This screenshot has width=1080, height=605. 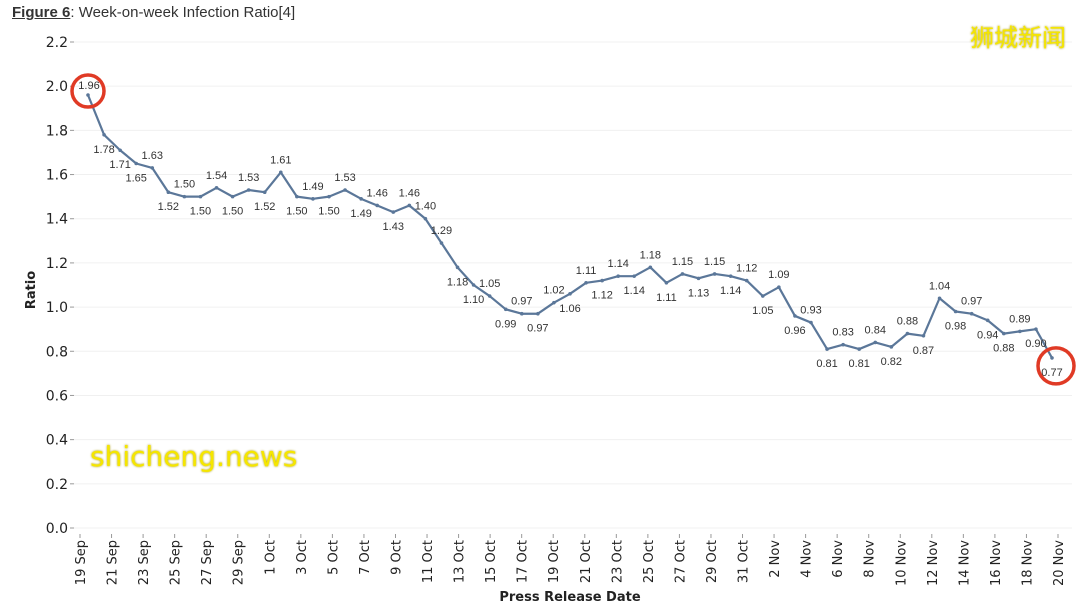 What do you see at coordinates (57, 485) in the screenshot?
I see `y-tick-label: 0.2` at bounding box center [57, 485].